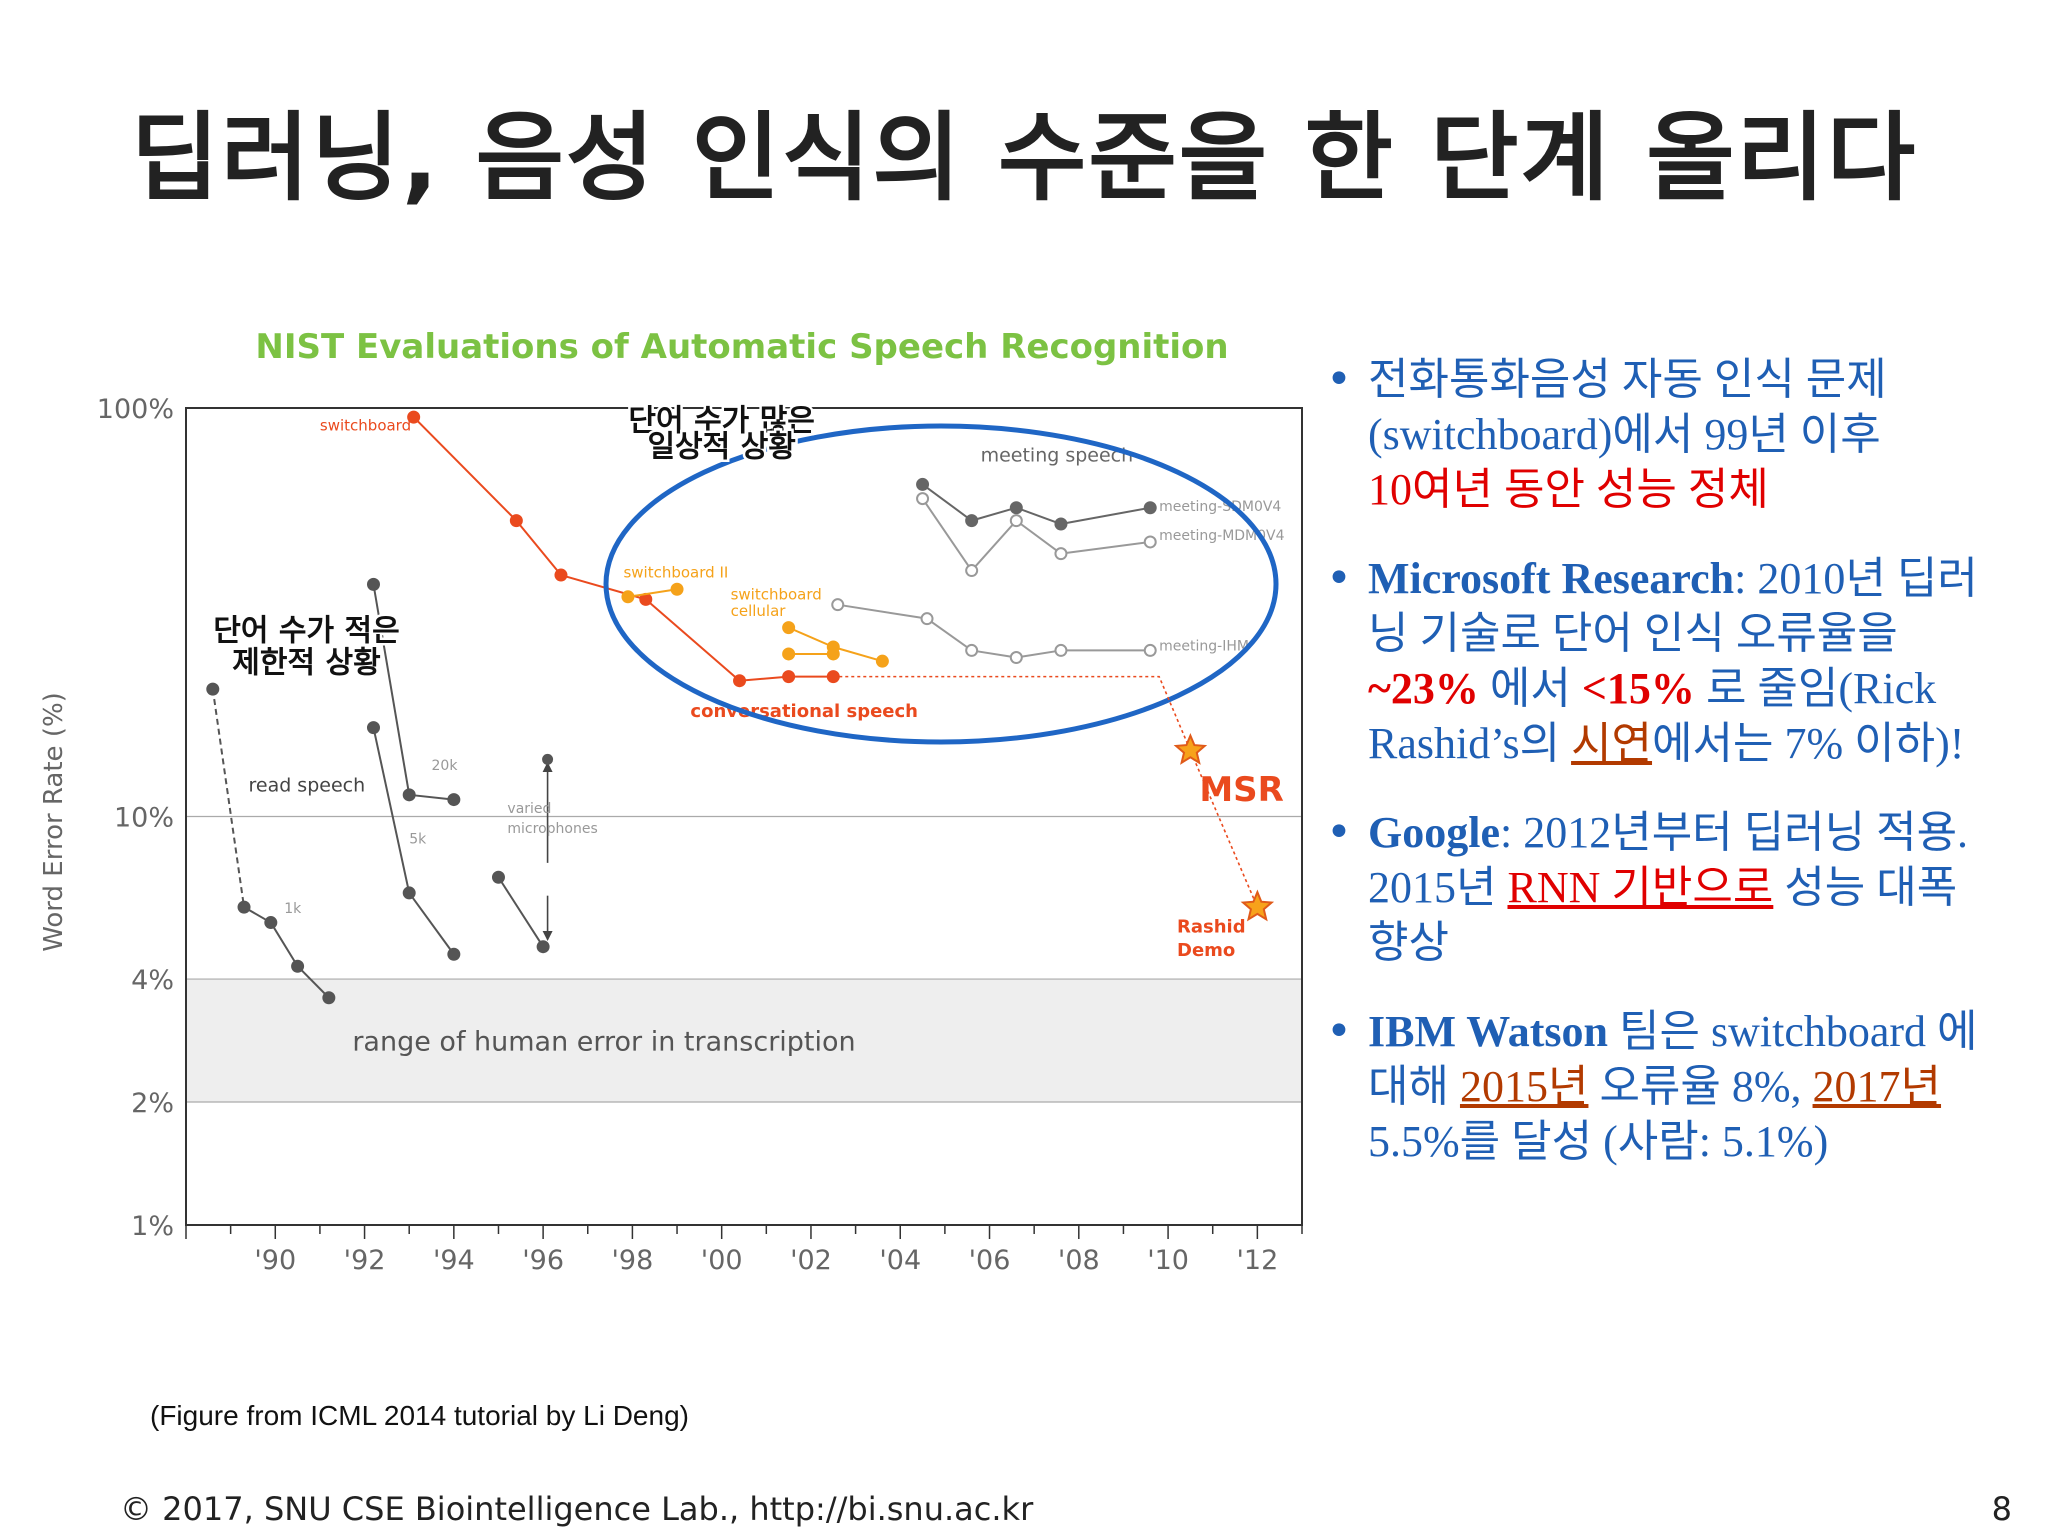 This screenshot has height=1536, width=2048. I want to click on x-tick-label: '10, so click(1168, 1260).